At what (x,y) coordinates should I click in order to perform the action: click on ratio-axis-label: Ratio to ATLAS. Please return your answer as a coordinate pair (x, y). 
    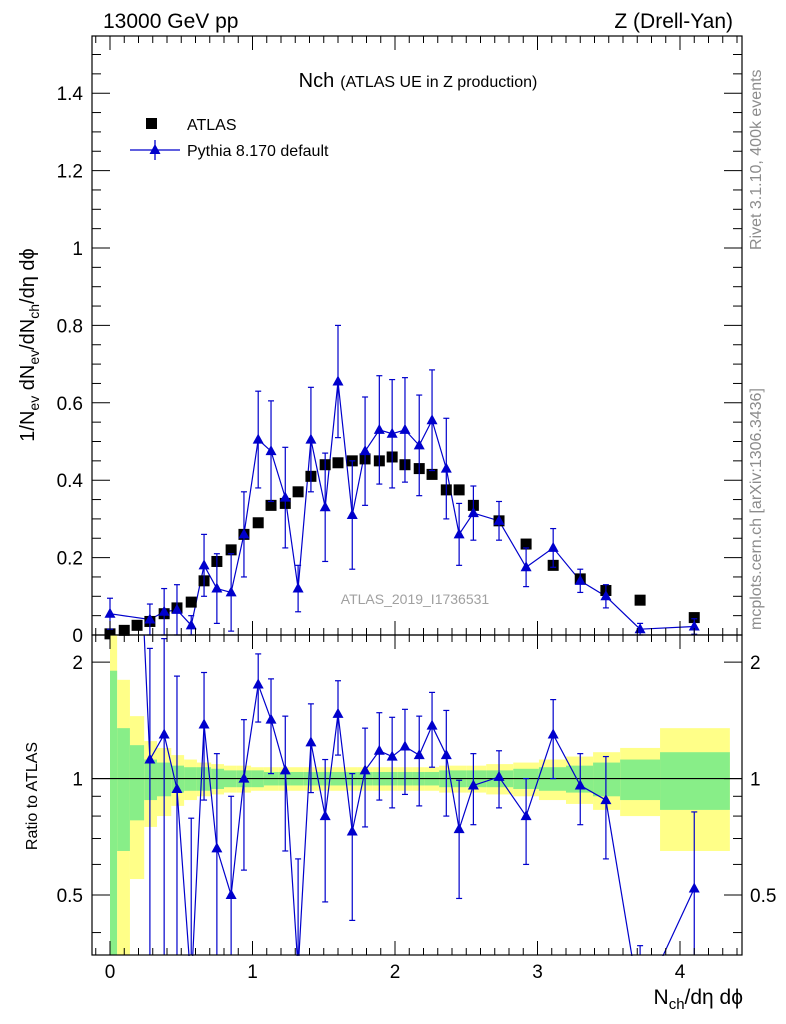
    Looking at the image, I should click on (32, 796).